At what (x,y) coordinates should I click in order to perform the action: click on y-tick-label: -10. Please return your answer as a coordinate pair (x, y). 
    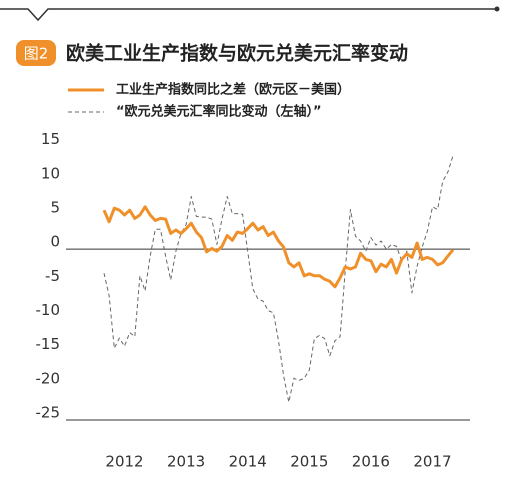
    Looking at the image, I should click on (48, 310).